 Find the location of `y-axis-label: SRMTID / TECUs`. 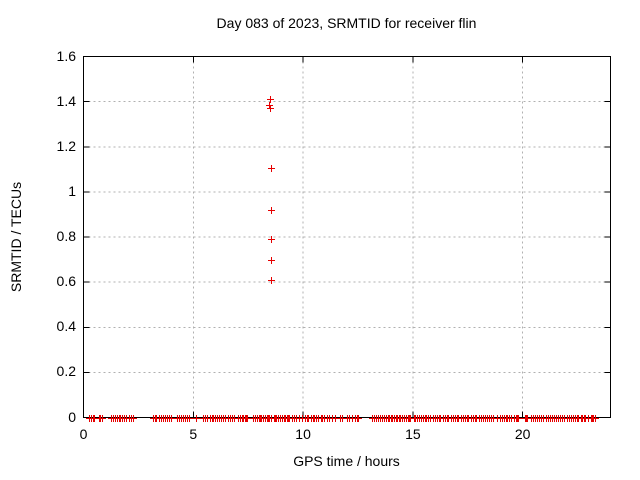

y-axis-label: SRMTID / TECUs is located at coordinates (16, 237).